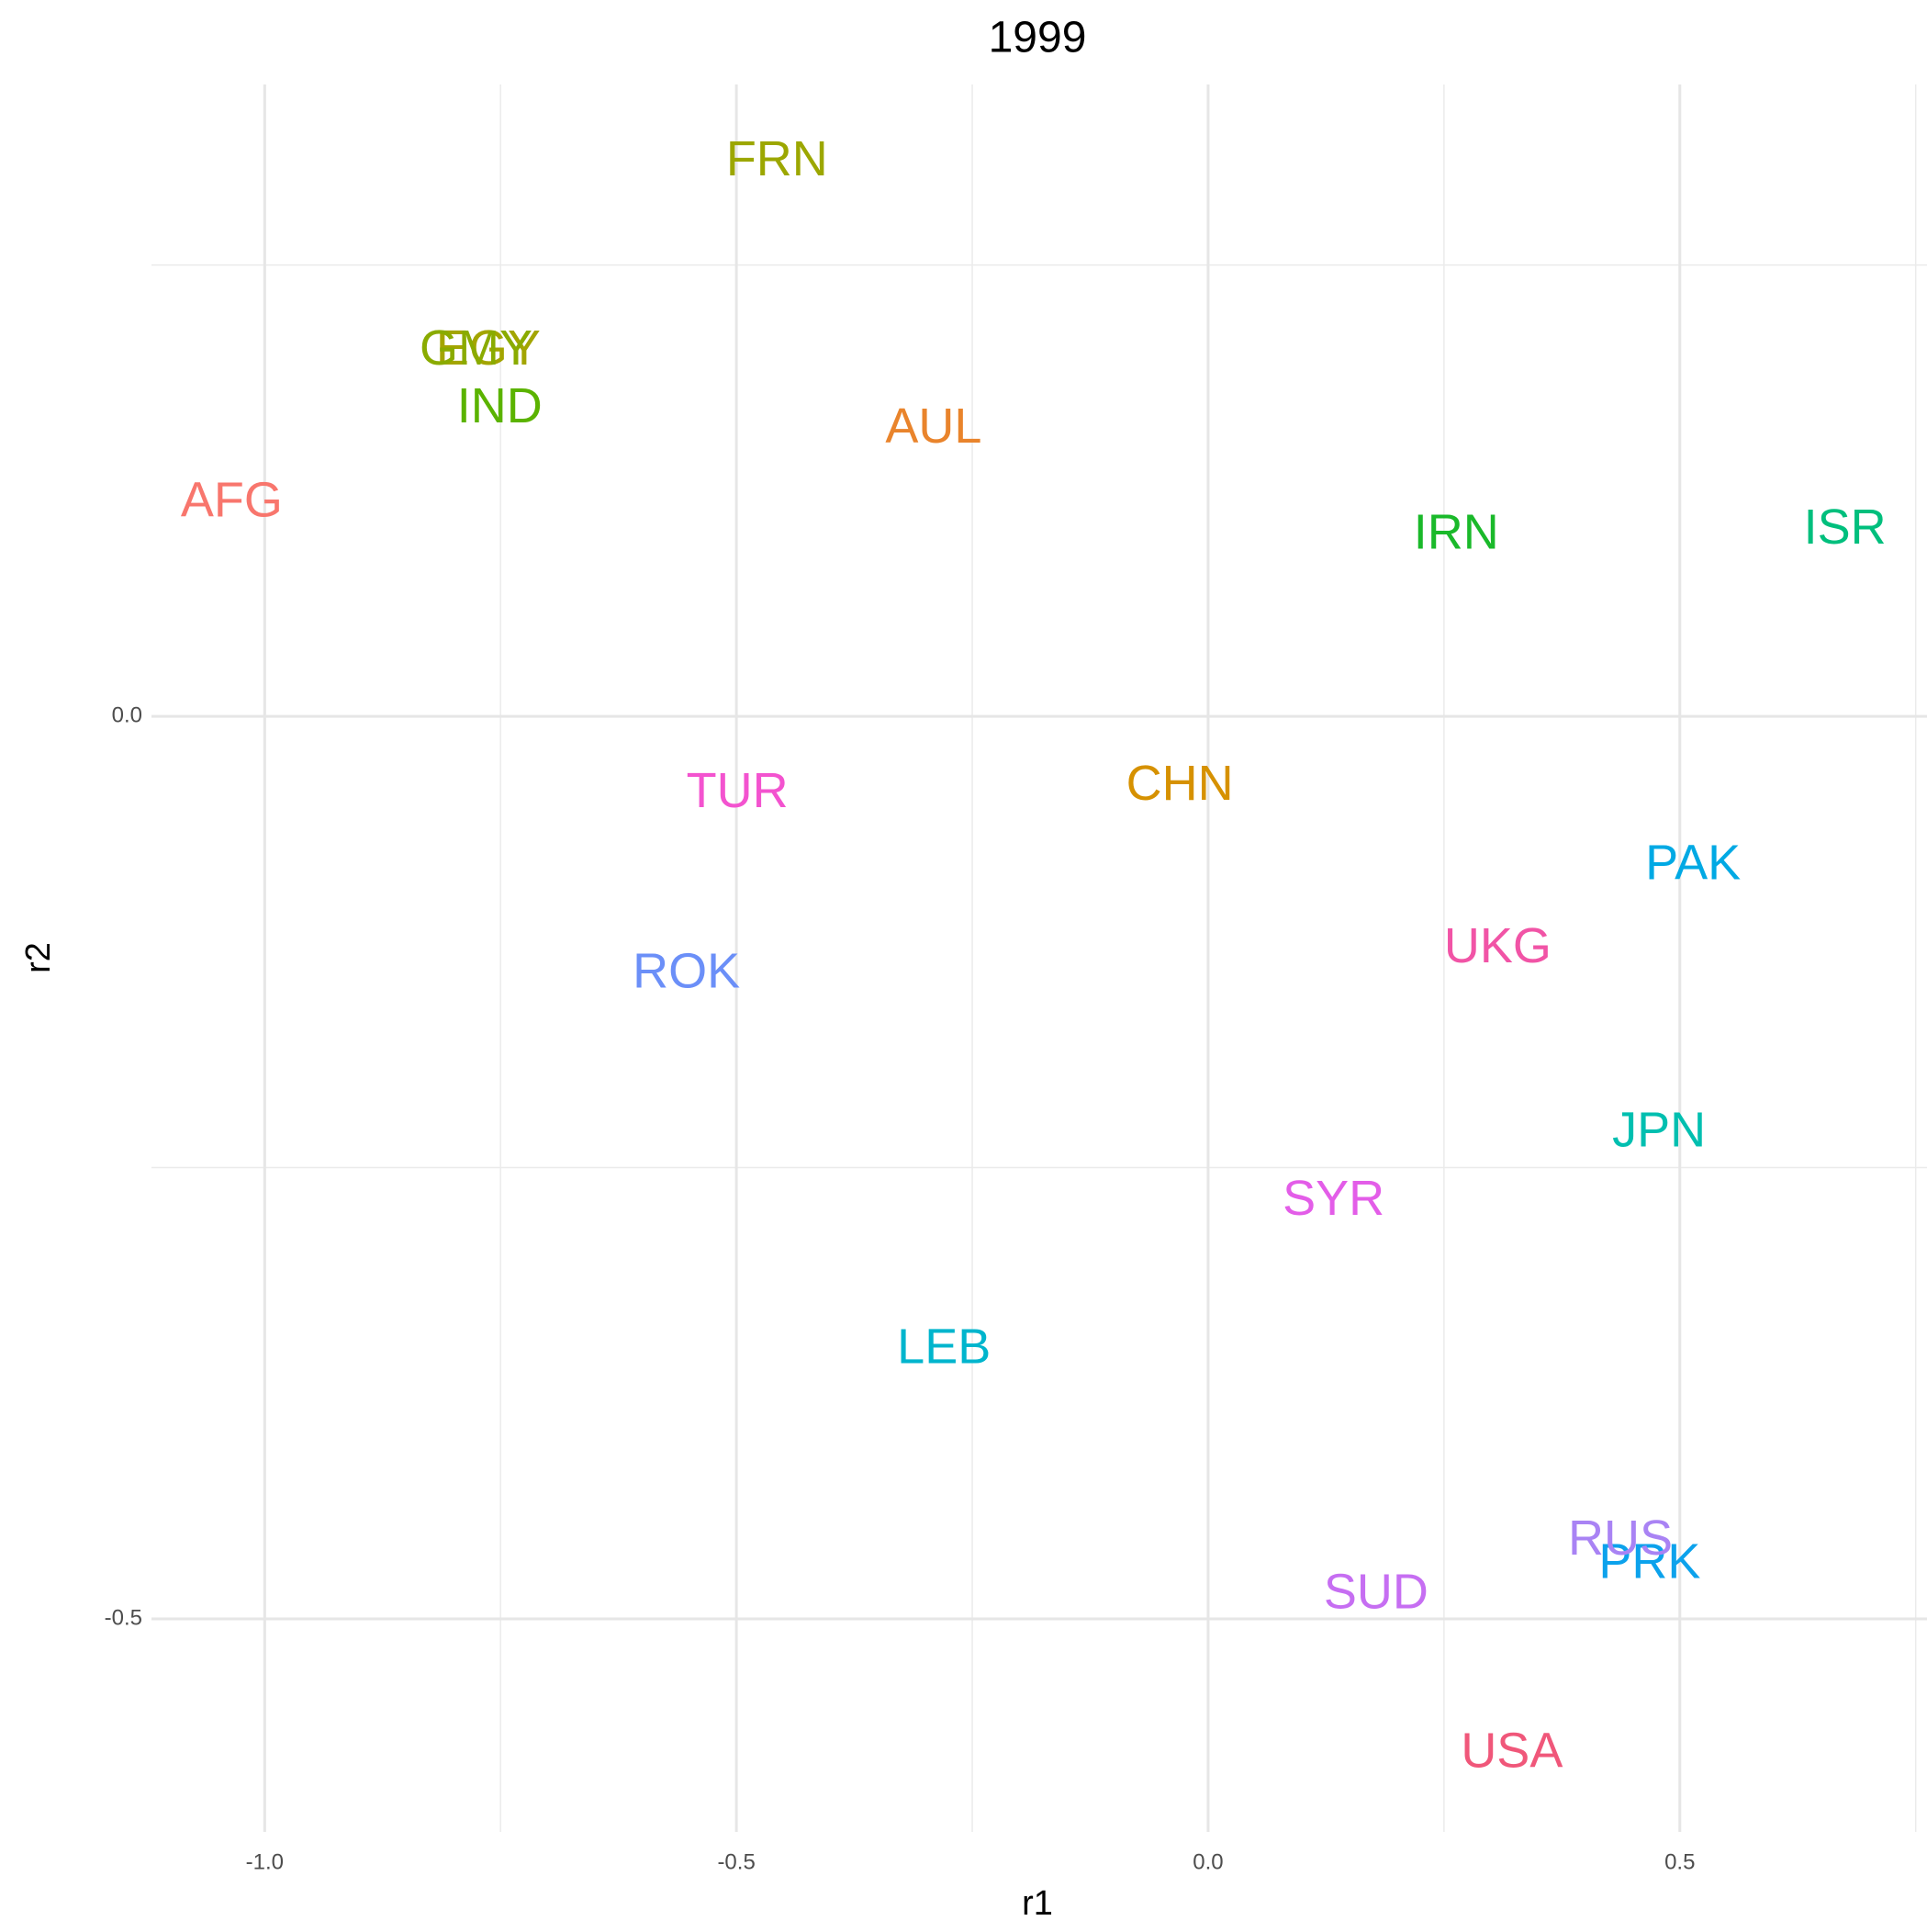 The height and width of the screenshot is (1932, 1927). I want to click on y-tick-label: 0.0, so click(127, 714).